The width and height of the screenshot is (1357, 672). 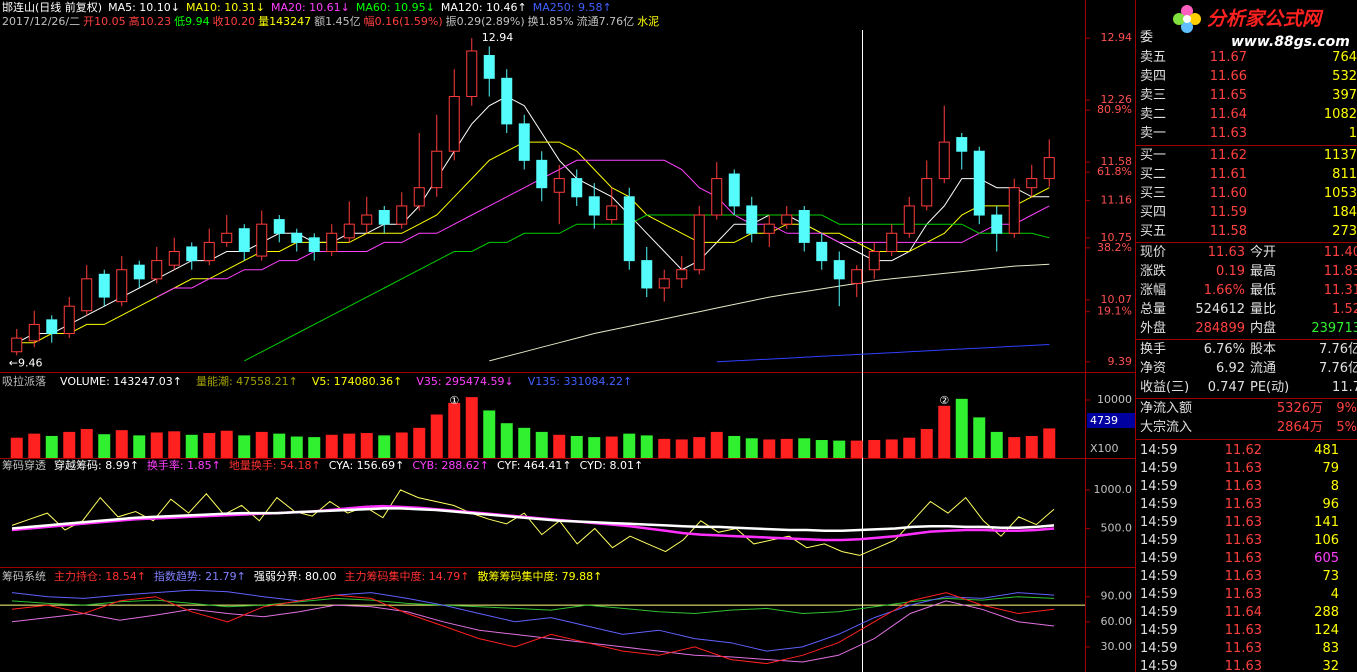 What do you see at coordinates (1340, 252) in the screenshot?
I see `cell-text: 11.40` at bounding box center [1340, 252].